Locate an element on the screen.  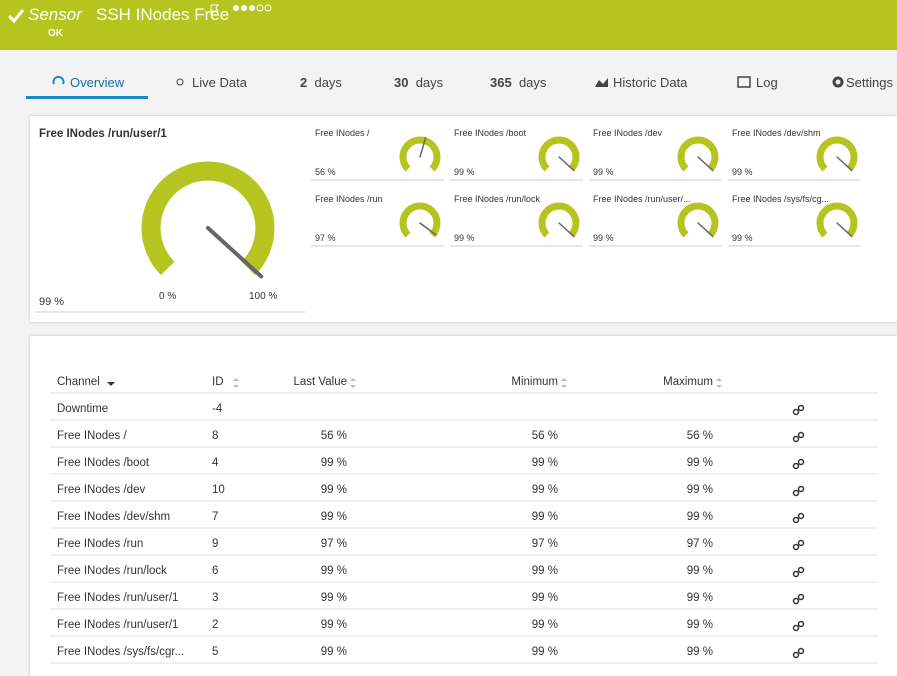
header: Sensor SSH INodes Free OK is located at coordinates (448, 25).